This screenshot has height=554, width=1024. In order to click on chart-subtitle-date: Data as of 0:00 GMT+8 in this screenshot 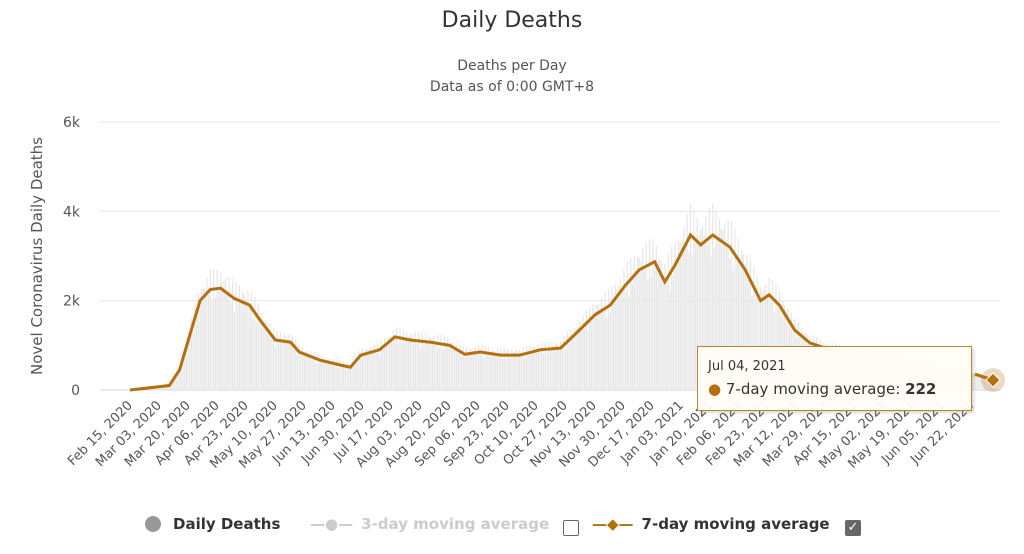, I will do `click(512, 87)`.